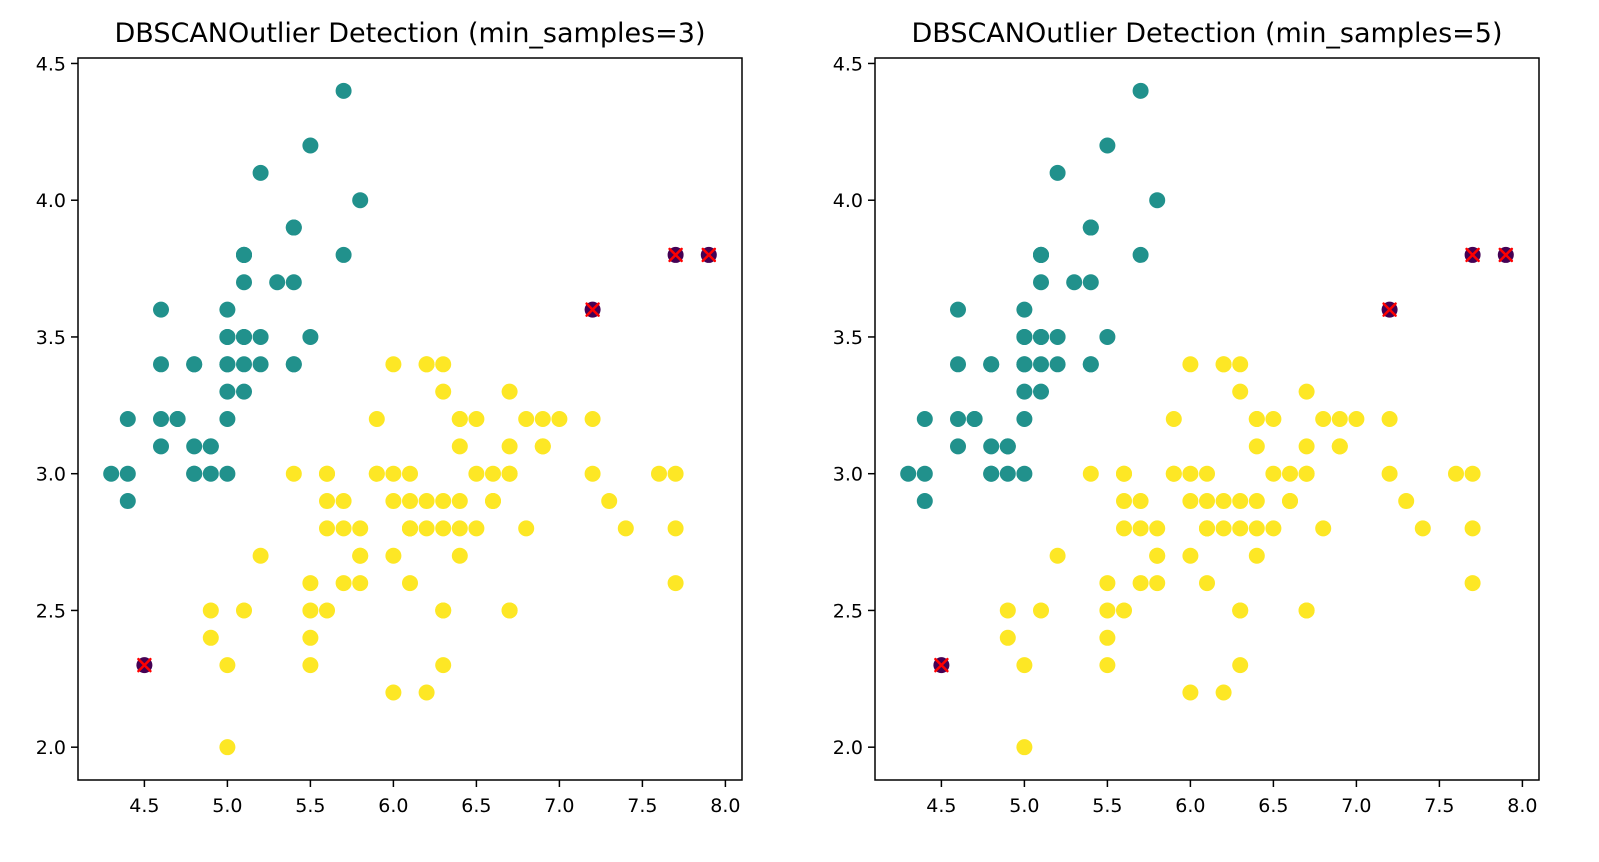  Describe the element at coordinates (51, 338) in the screenshot. I see `y-tick-label: 3.5` at that location.